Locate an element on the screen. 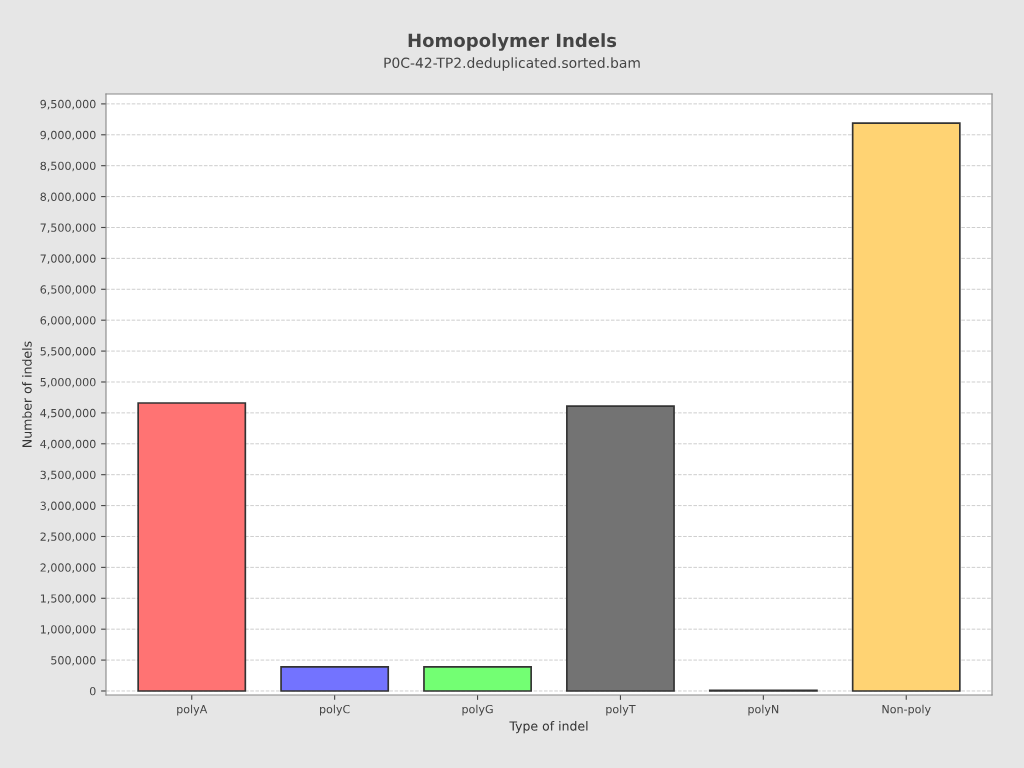 Image resolution: width=1024 pixels, height=768 pixels. y-tick-label: 7,000,000 is located at coordinates (68, 259).